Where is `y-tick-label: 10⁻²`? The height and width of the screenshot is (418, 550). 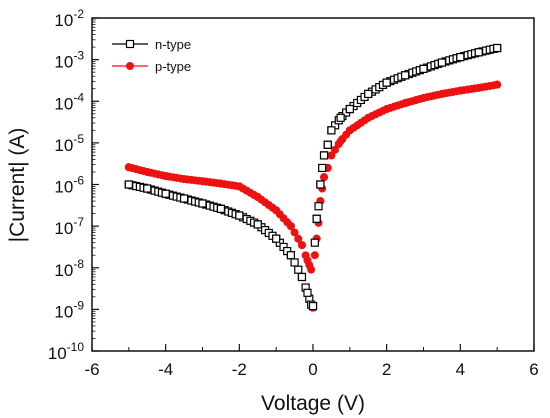 y-tick-label: 10⁻² is located at coordinates (69, 18).